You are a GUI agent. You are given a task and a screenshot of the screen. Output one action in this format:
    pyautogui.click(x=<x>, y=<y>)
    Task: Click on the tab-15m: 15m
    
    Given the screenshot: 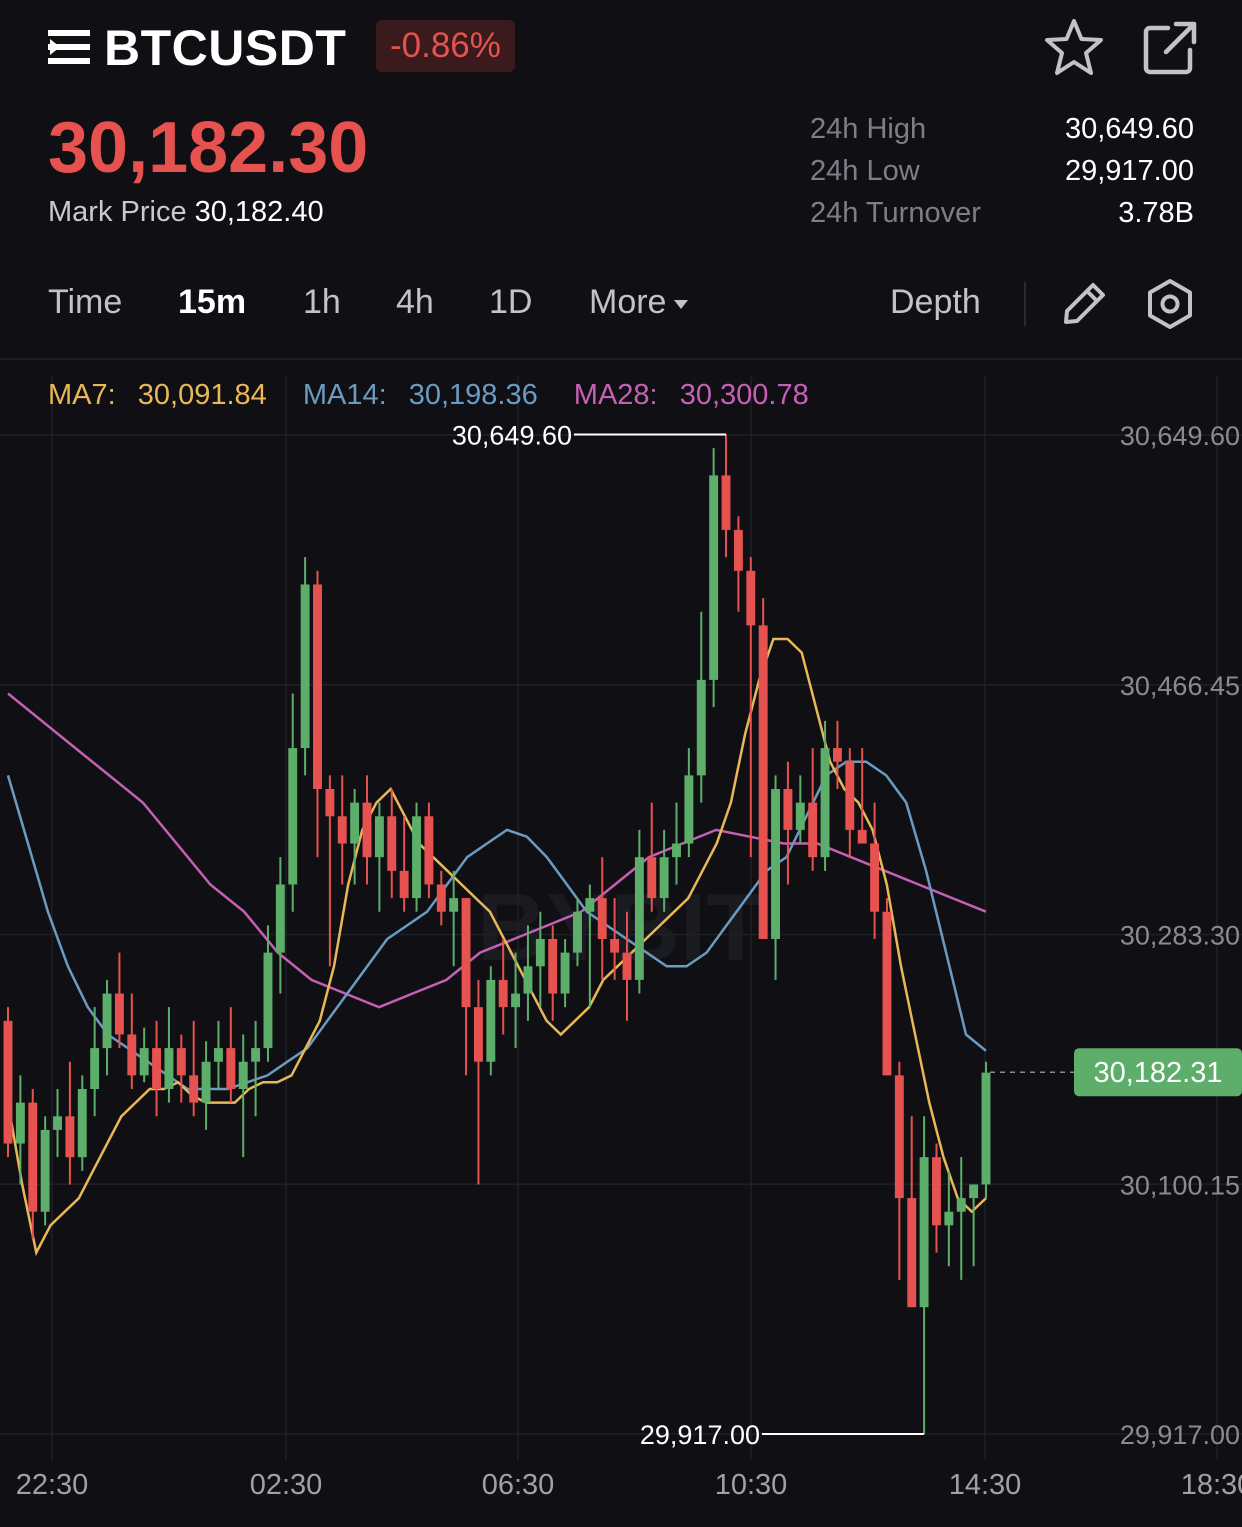 What is the action you would take?
    pyautogui.click(x=212, y=302)
    